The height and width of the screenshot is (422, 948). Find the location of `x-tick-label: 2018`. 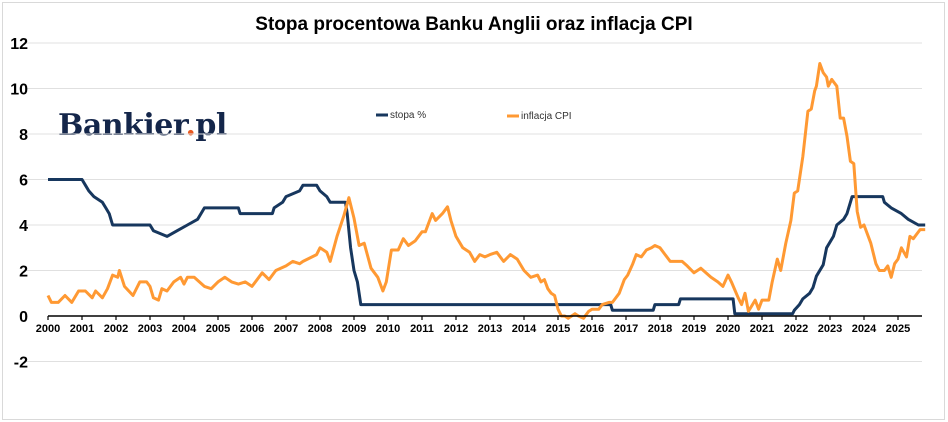

x-tick-label: 2018 is located at coordinates (660, 329).